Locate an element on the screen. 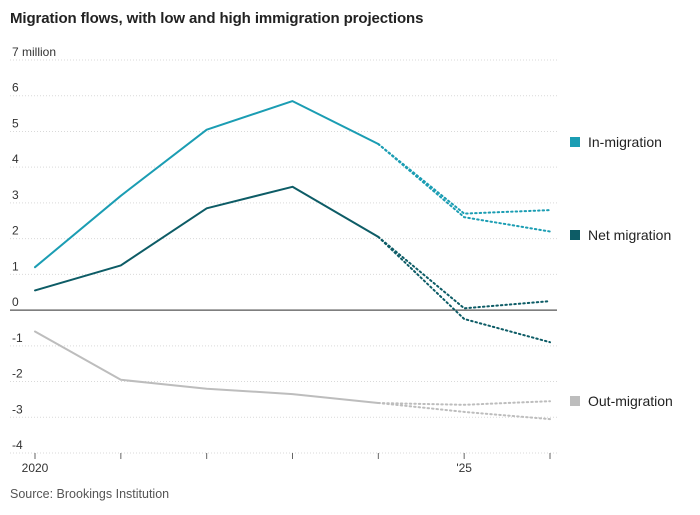 This screenshot has height=515, width=700. y-tick-label: -1 is located at coordinates (17, 338).